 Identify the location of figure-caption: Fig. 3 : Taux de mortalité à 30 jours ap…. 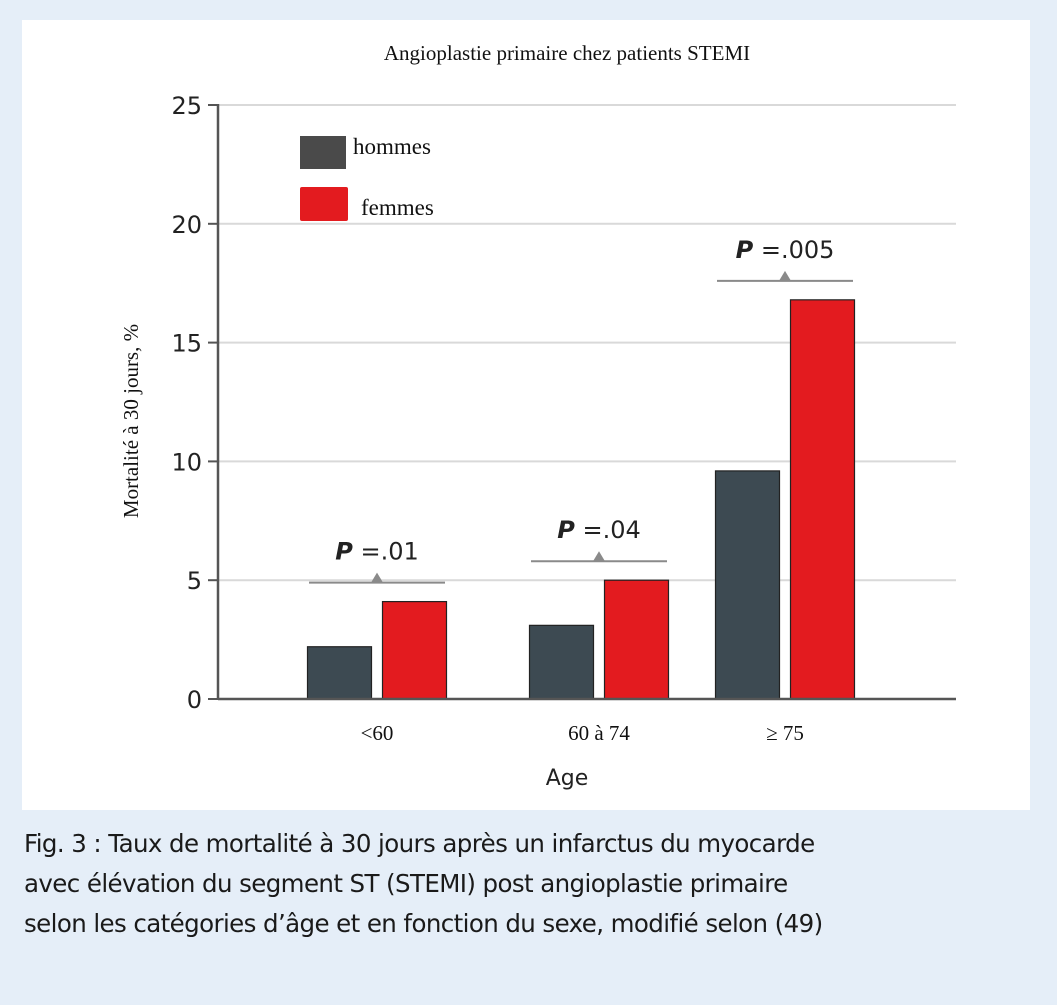
(529, 884).